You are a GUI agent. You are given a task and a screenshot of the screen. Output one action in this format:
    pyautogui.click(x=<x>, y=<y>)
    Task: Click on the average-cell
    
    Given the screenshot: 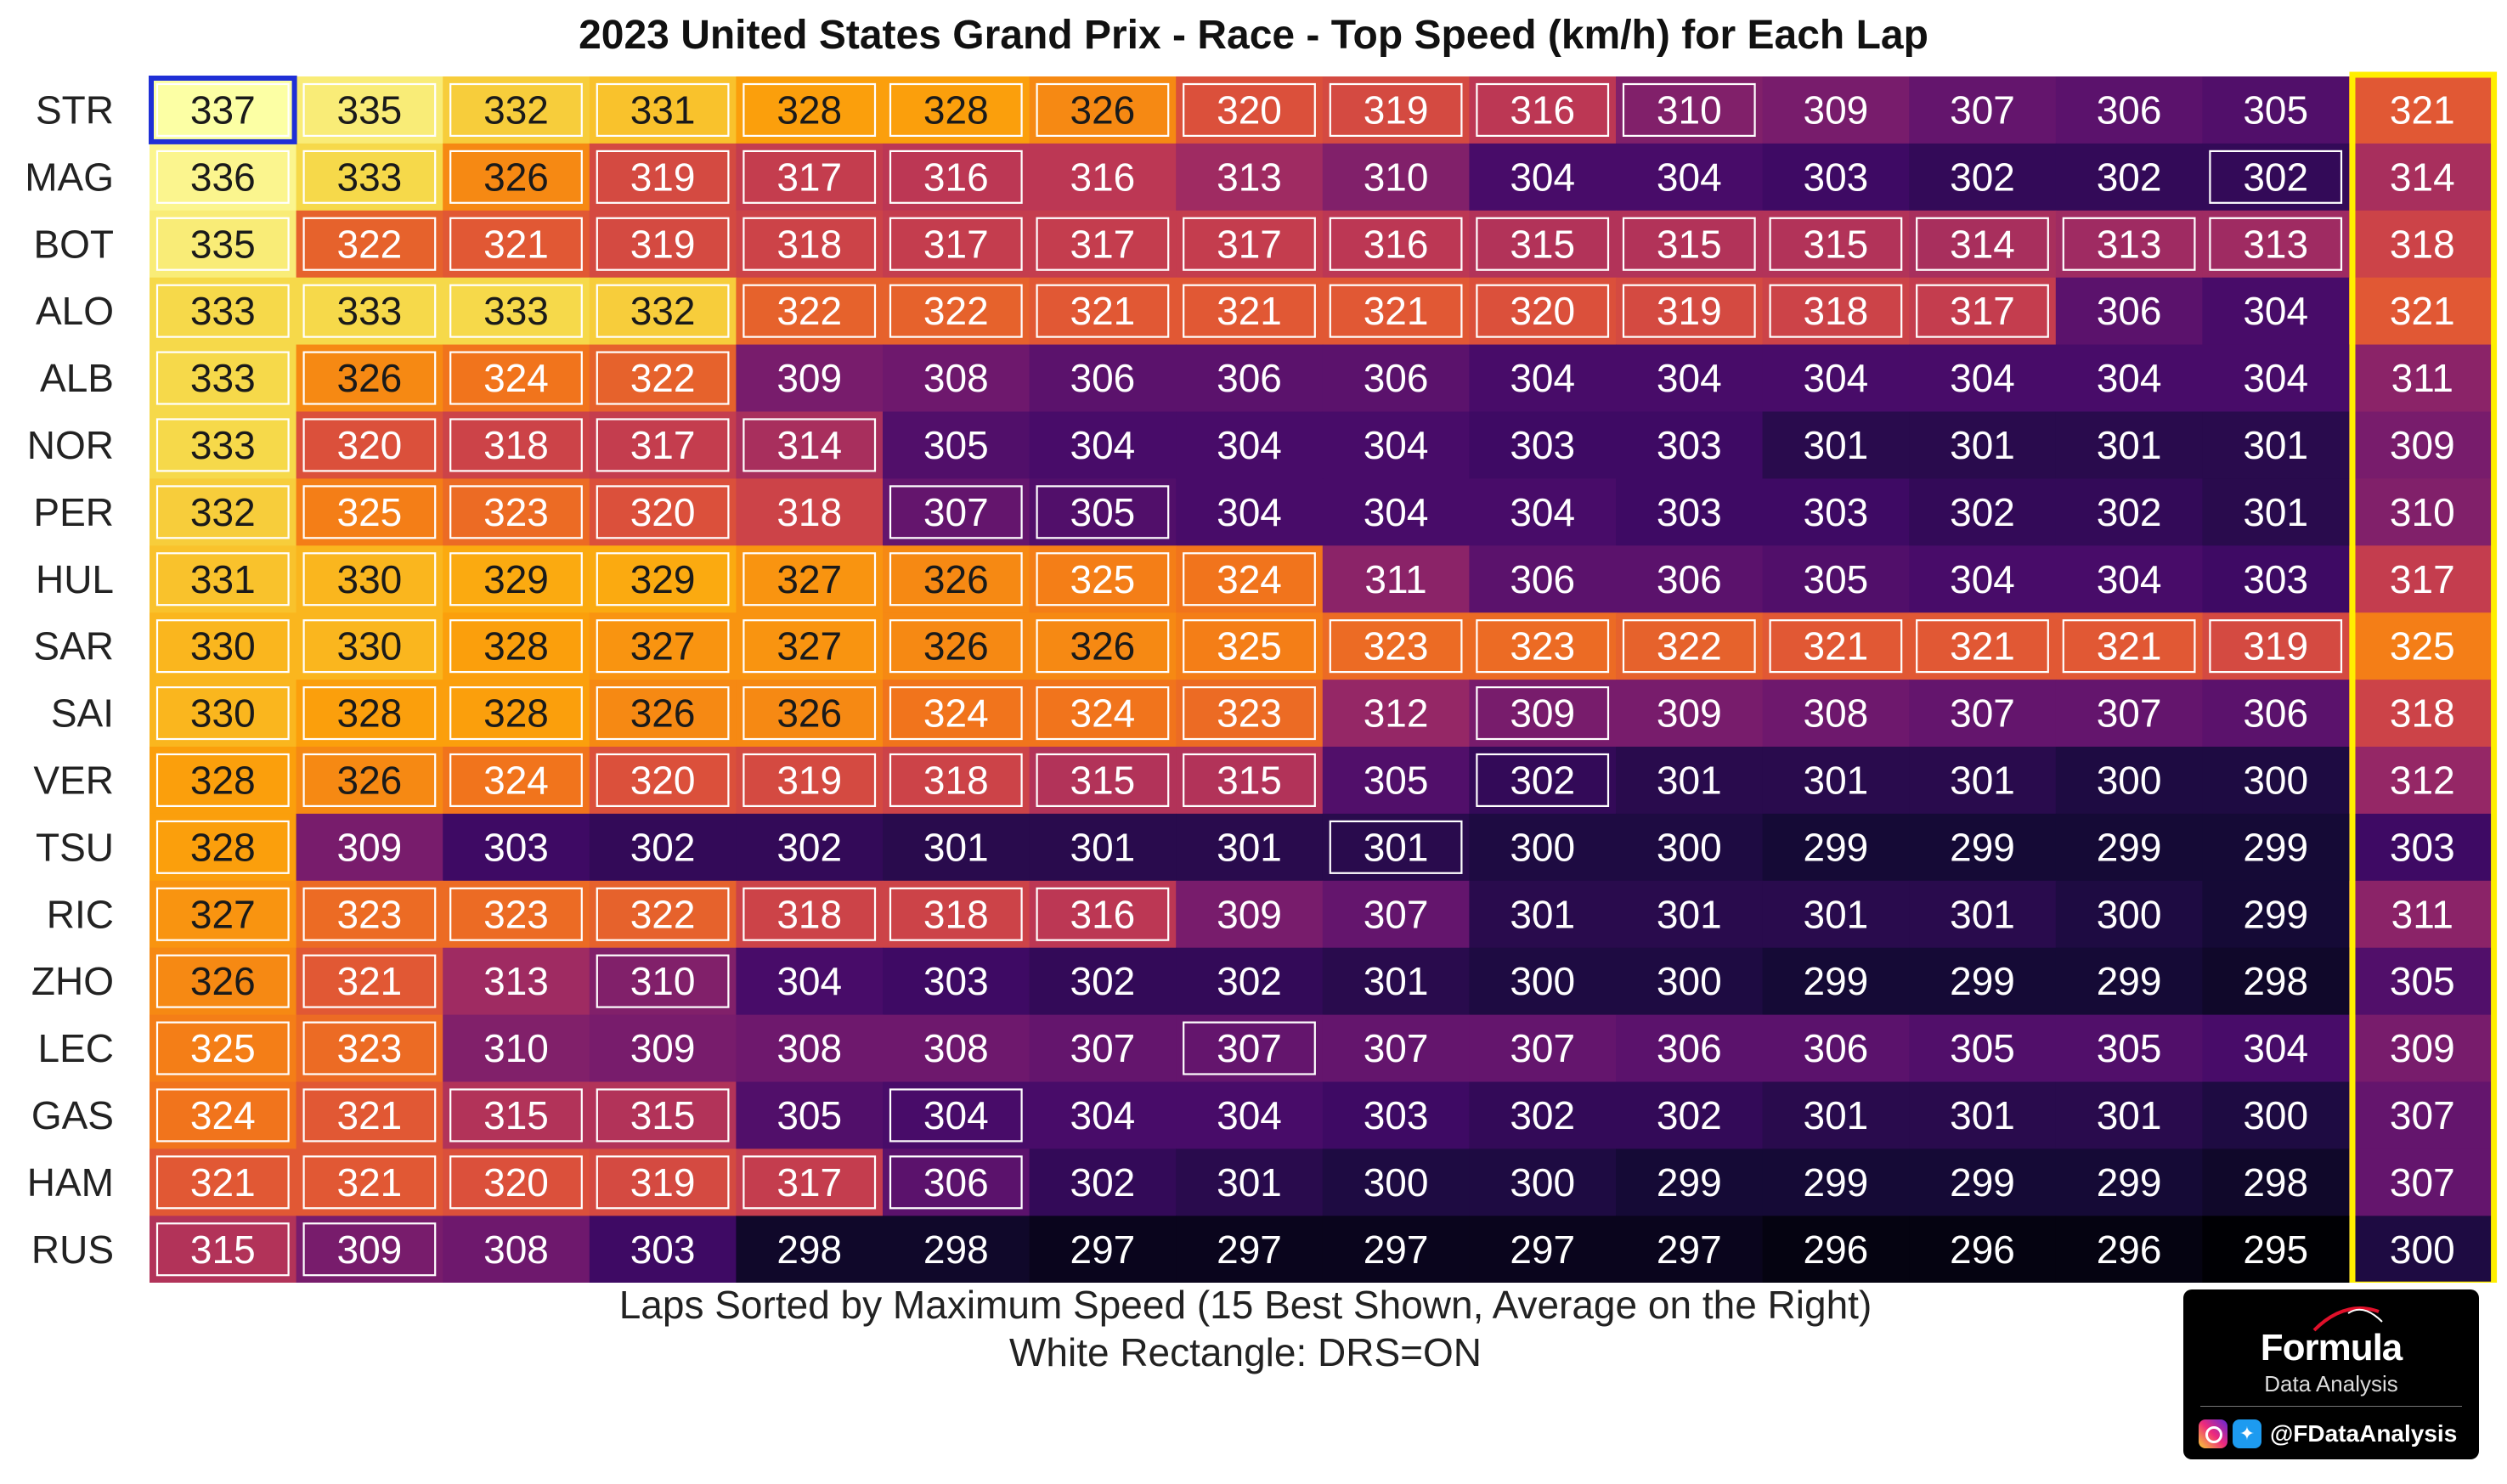 What is the action you would take?
    pyautogui.click(x=2423, y=981)
    